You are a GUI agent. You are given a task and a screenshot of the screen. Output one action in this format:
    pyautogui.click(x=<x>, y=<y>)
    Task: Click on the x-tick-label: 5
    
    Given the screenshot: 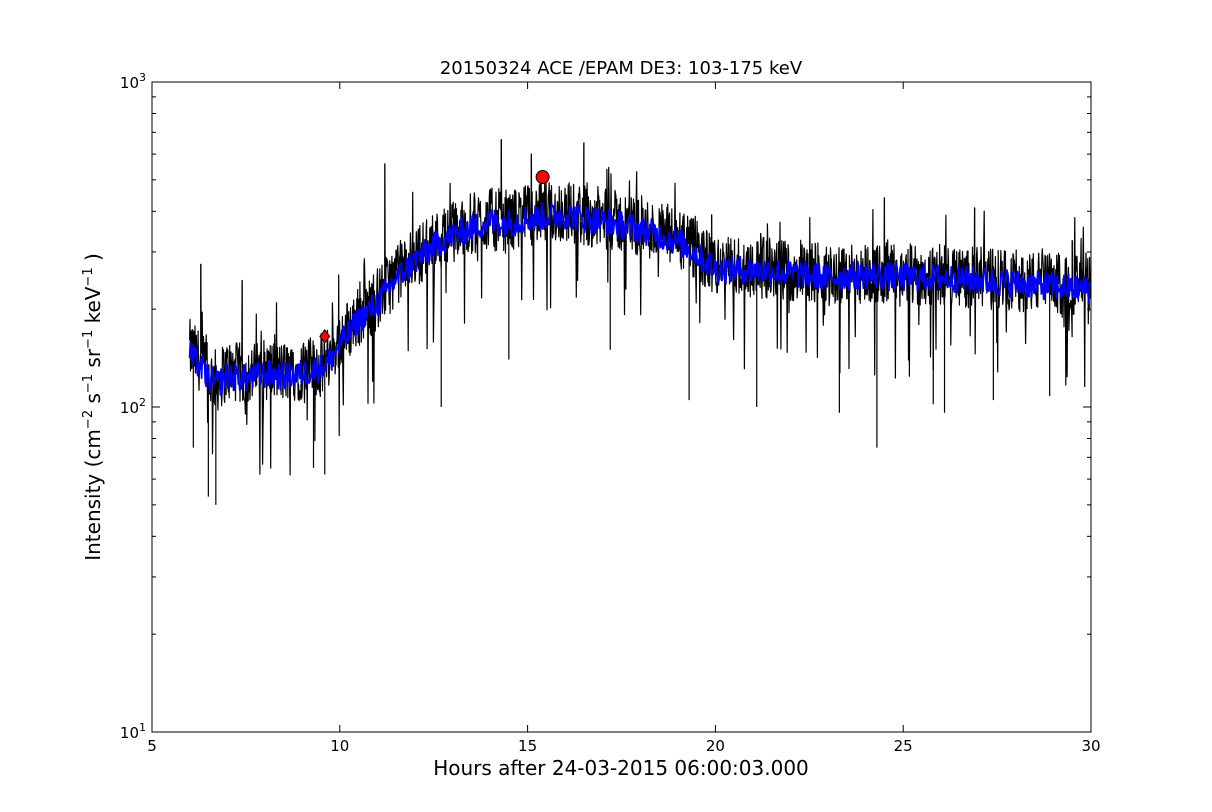 What is the action you would take?
    pyautogui.click(x=152, y=746)
    